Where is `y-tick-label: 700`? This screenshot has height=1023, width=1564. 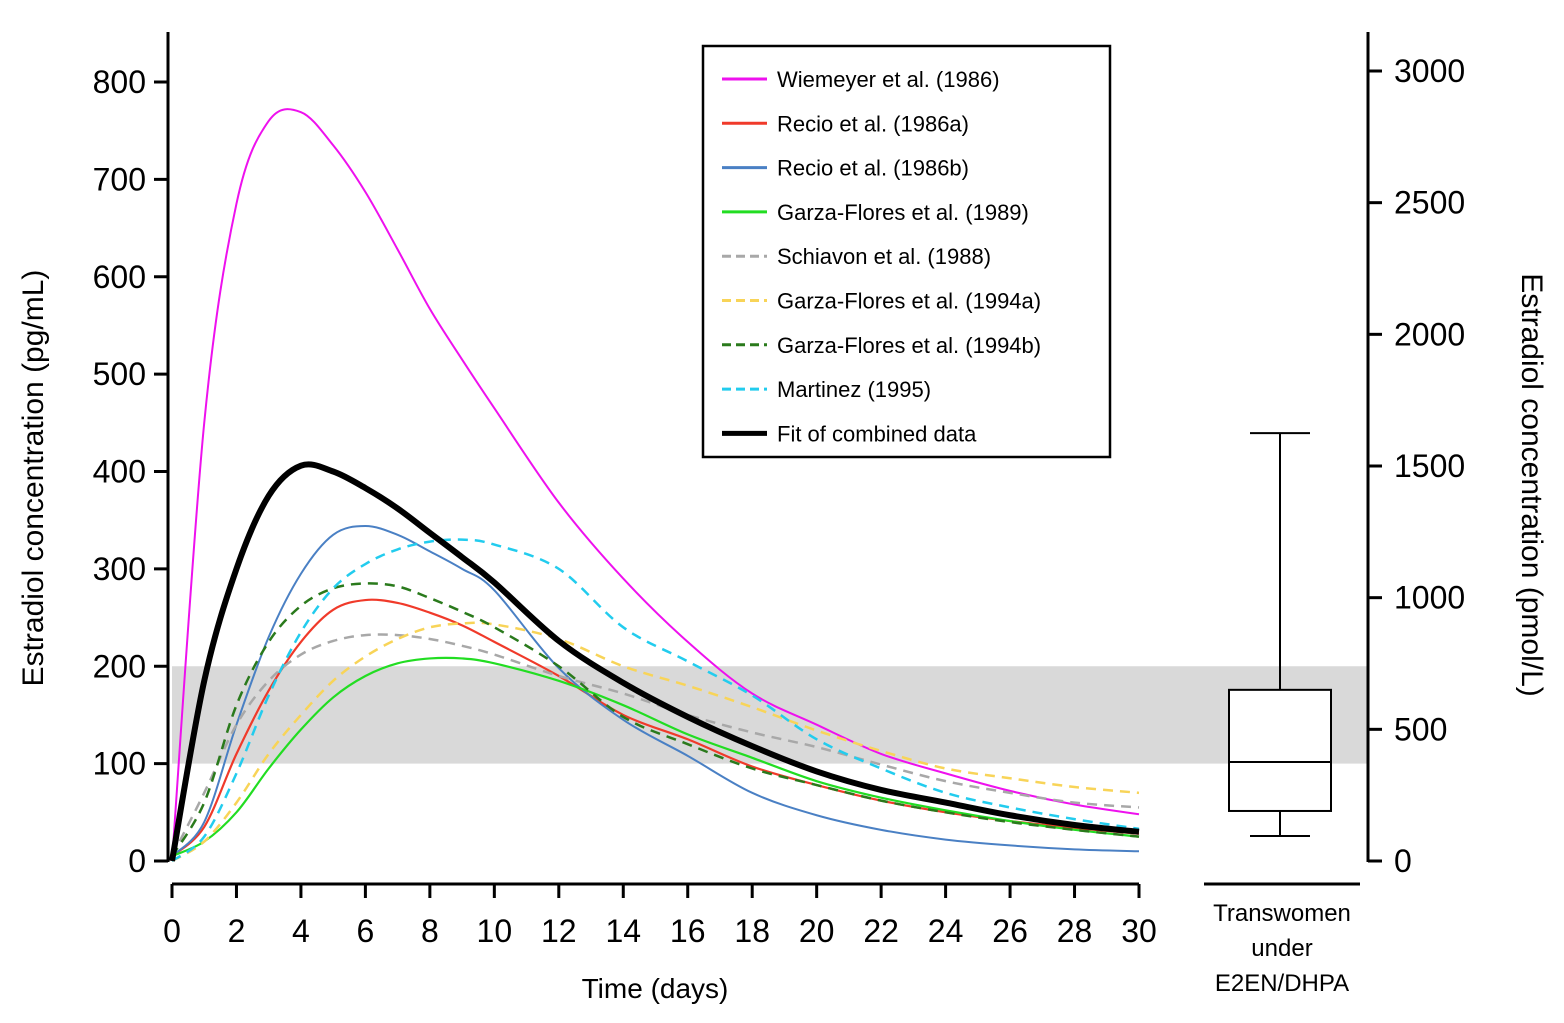
y-tick-label: 700 is located at coordinates (119, 179).